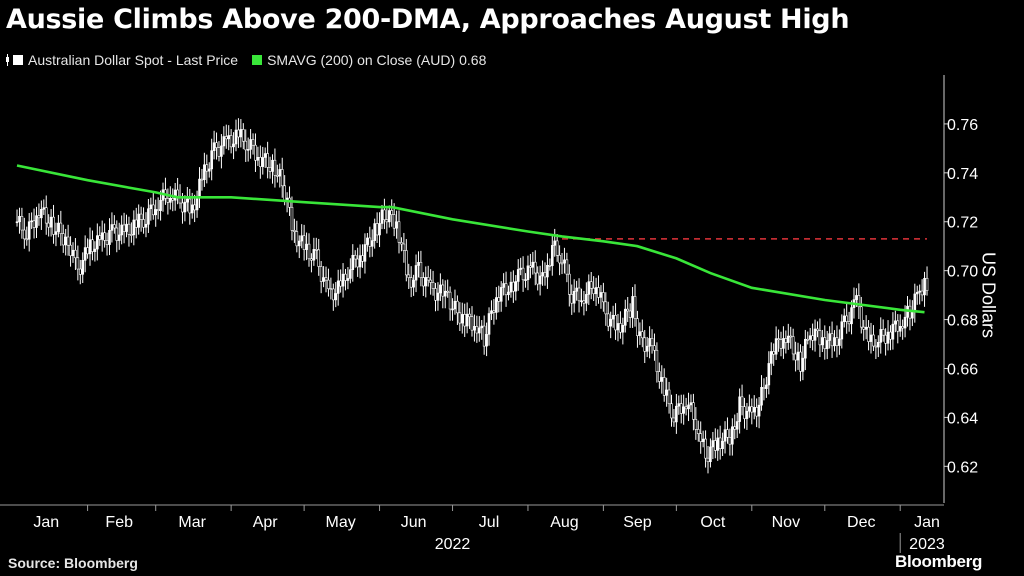 Image resolution: width=1024 pixels, height=576 pixels. Describe the element at coordinates (861, 522) in the screenshot. I see `x-month-label: Dec` at that location.